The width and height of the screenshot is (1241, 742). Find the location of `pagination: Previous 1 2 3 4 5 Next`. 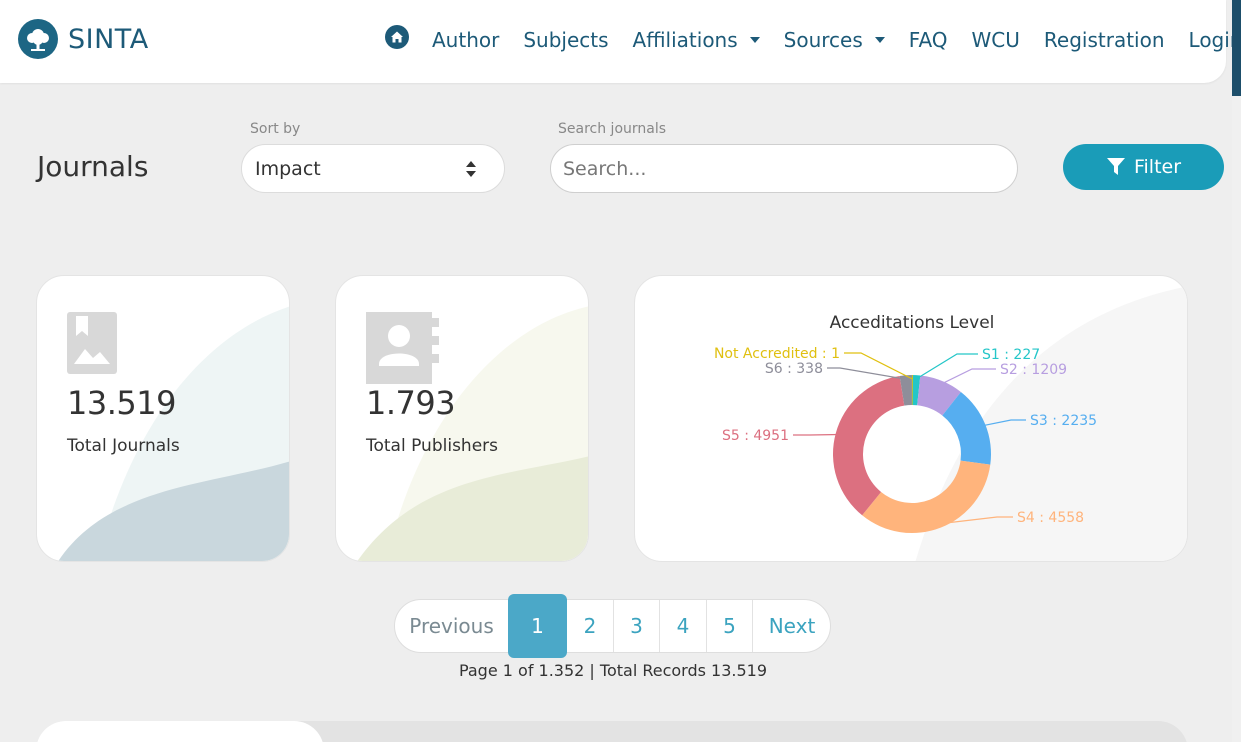

pagination: Previous 1 2 3 4 5 Next is located at coordinates (612, 626).